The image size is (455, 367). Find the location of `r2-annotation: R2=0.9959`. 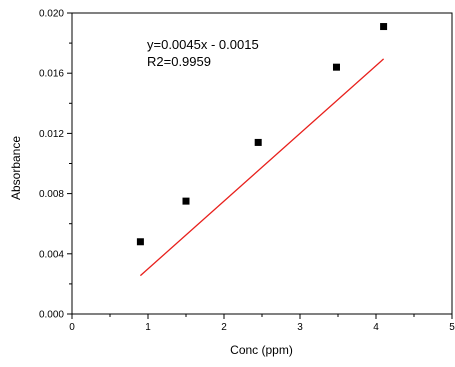

r2-annotation: R2=0.9959 is located at coordinates (179, 61).